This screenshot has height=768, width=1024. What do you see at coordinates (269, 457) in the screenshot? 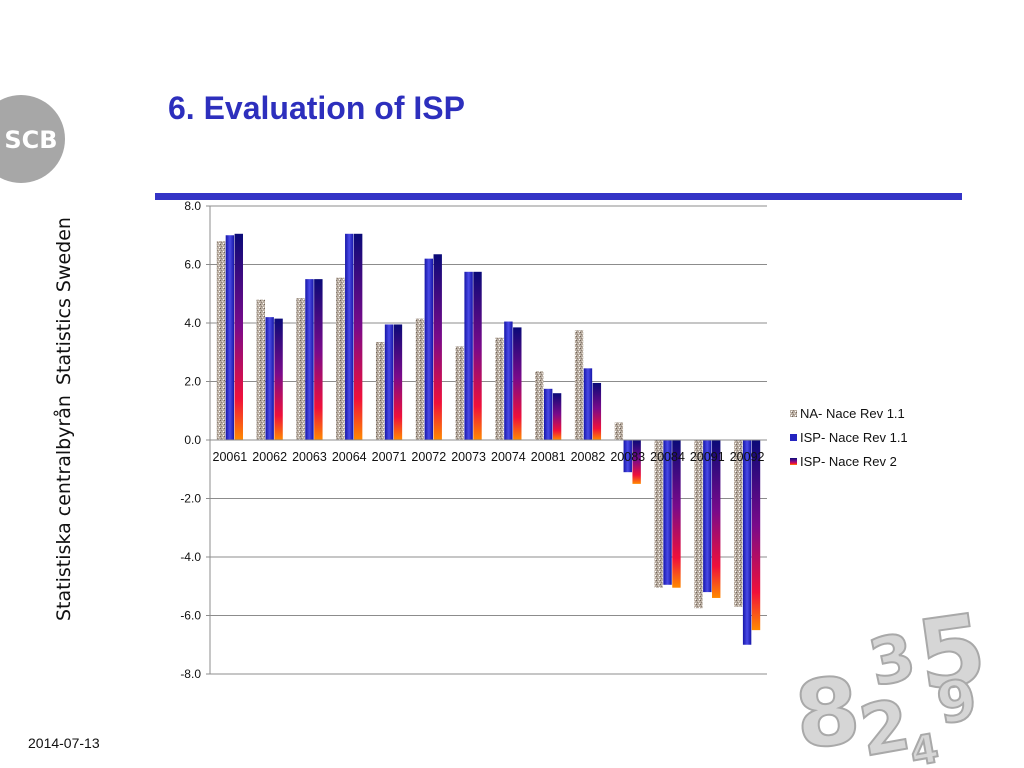
I see `x-tick-label: 20062` at bounding box center [269, 457].